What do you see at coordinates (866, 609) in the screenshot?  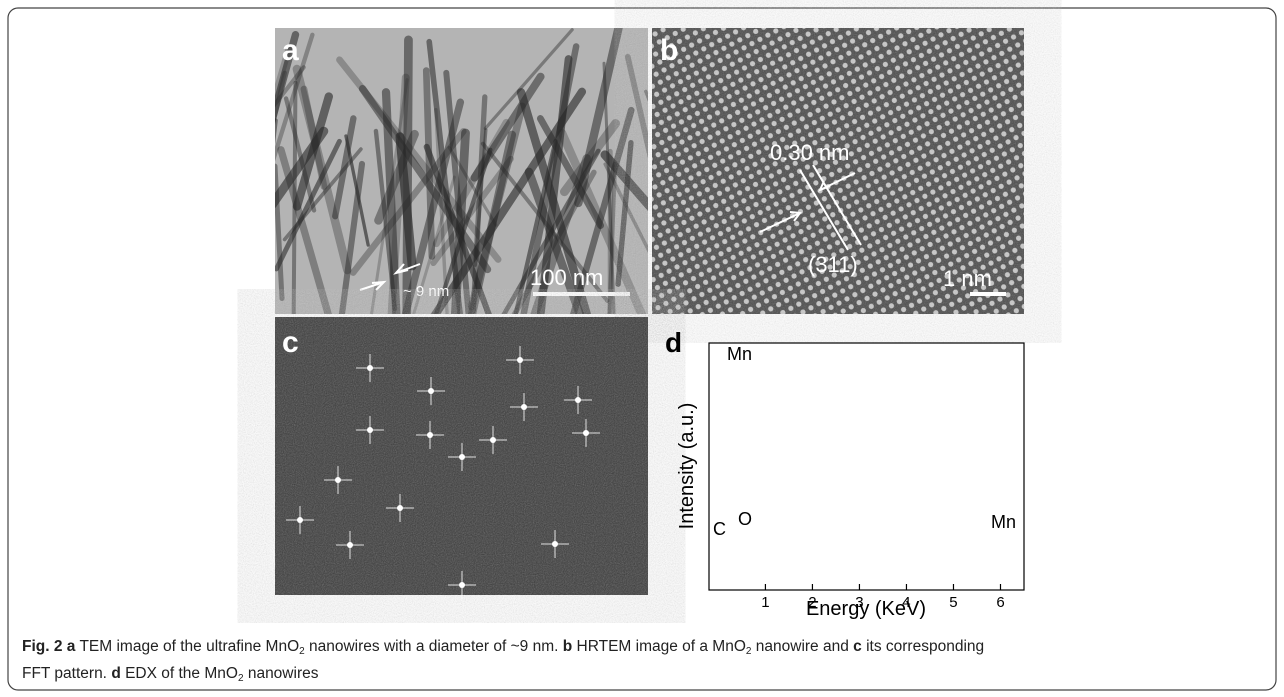 I see `x-axis-label: Energy (KeV)` at bounding box center [866, 609].